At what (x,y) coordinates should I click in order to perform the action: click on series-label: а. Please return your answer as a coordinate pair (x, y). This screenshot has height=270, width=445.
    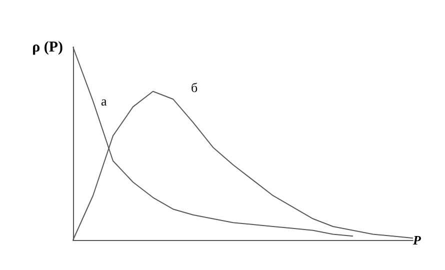
    Looking at the image, I should click on (104, 101).